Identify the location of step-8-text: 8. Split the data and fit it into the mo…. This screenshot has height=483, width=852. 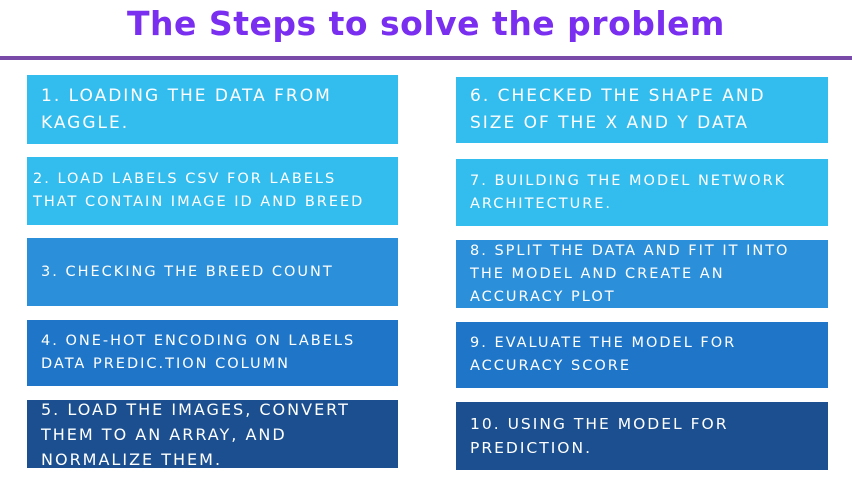
(630, 273).